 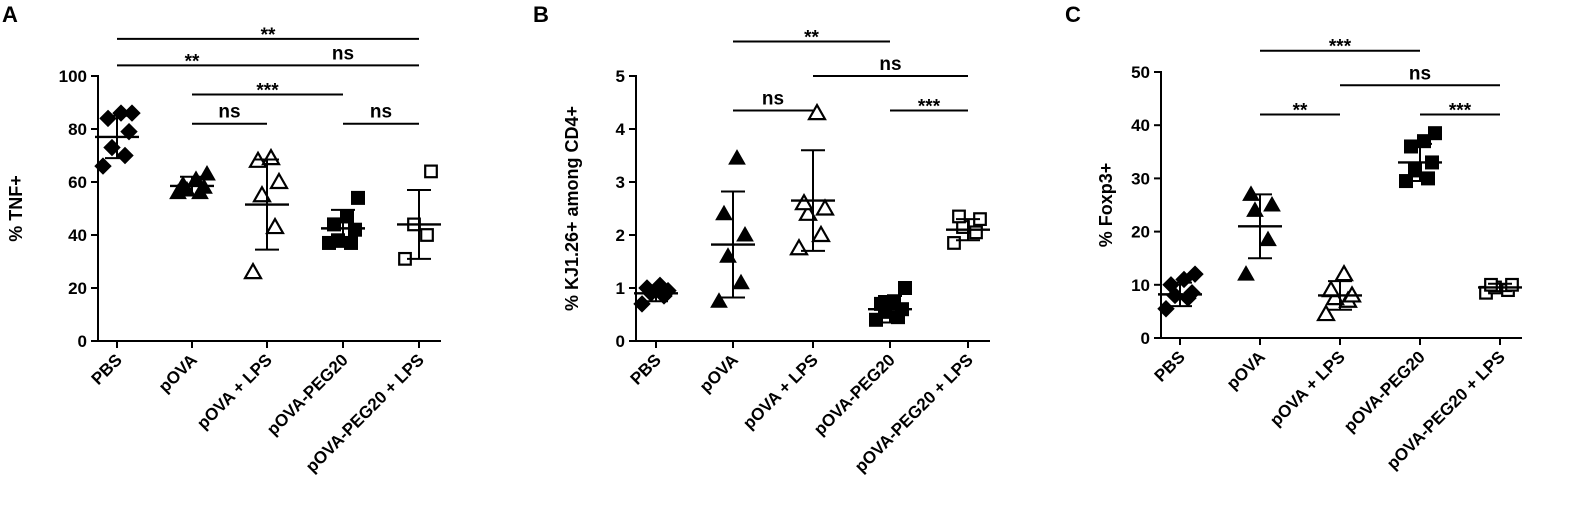 I want to click on y-tick-label: 4, so click(x=621, y=129).